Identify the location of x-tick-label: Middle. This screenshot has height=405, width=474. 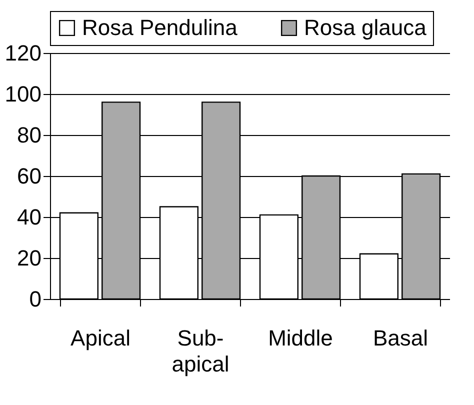
(300, 338).